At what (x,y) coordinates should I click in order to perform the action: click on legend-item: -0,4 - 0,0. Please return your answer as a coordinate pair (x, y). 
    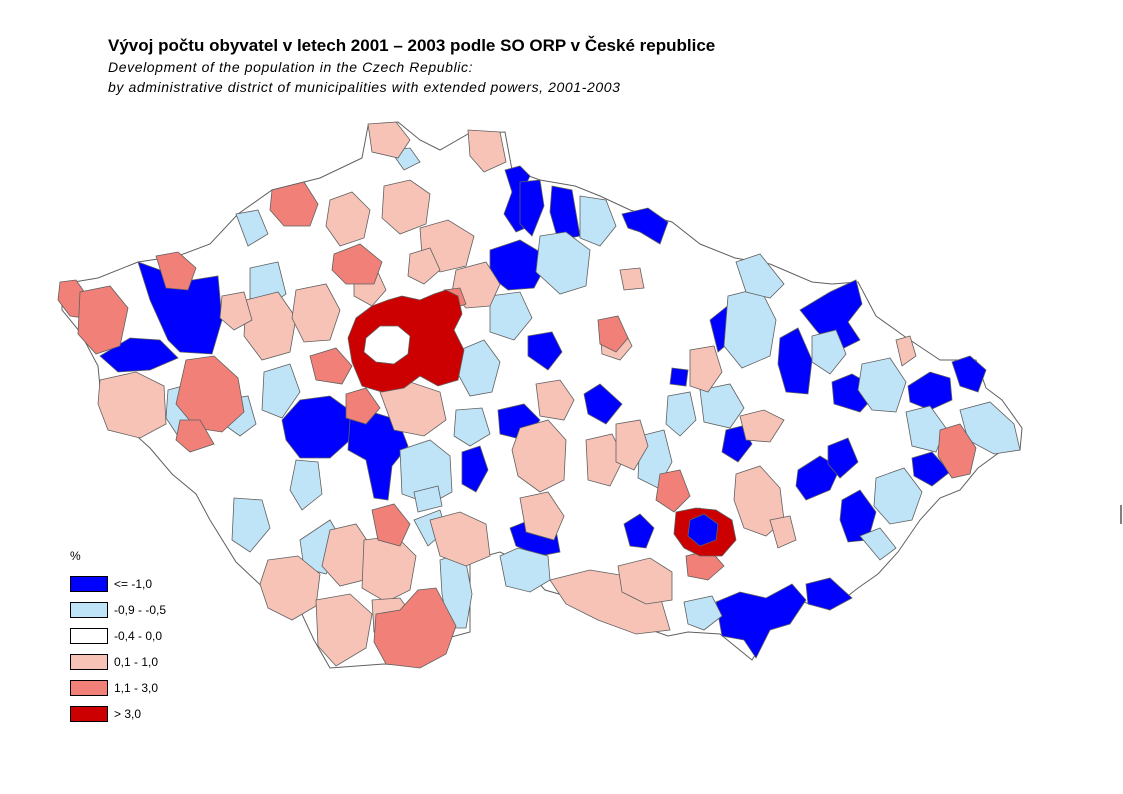
    Looking at the image, I should click on (118, 636).